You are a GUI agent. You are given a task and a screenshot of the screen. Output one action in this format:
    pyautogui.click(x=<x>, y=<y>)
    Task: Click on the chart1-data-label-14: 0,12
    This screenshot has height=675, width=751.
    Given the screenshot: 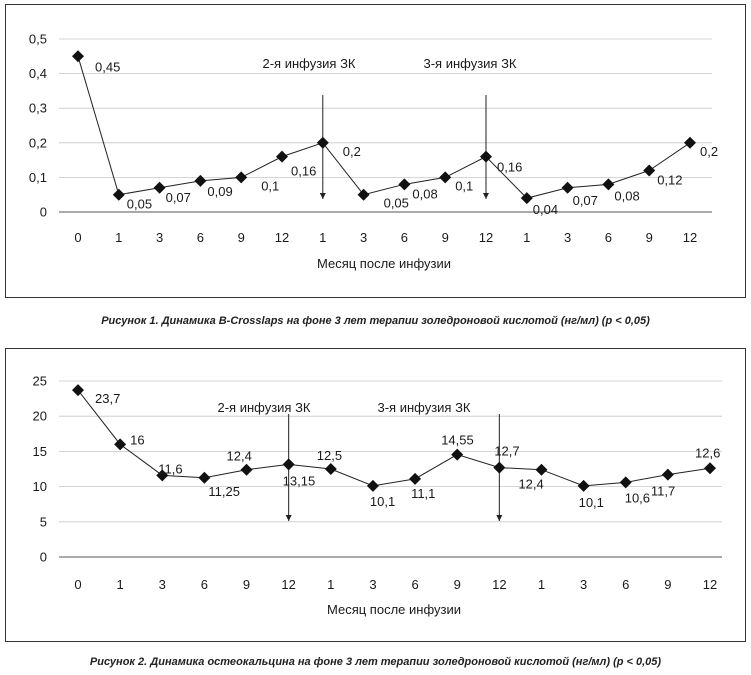 What is the action you would take?
    pyautogui.click(x=669, y=179)
    